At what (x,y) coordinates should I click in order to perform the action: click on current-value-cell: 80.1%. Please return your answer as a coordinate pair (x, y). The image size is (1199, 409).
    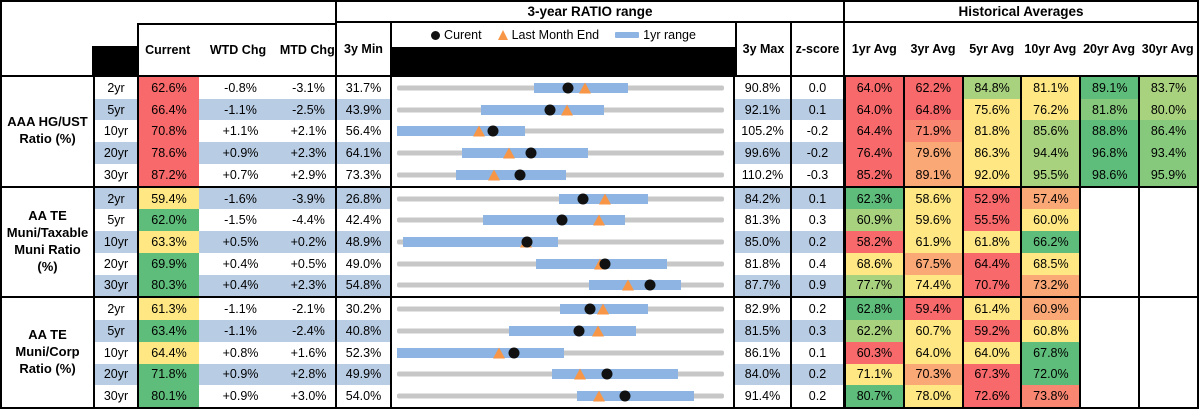
    Looking at the image, I should click on (169, 396).